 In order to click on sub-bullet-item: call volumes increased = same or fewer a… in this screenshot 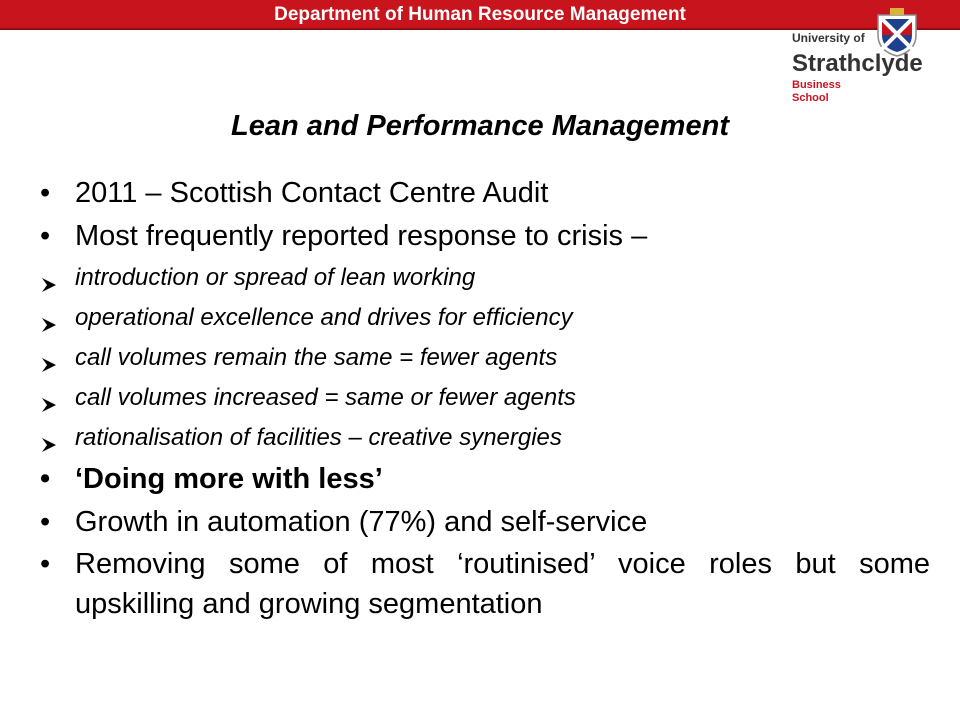, I will do `click(485, 398)`.